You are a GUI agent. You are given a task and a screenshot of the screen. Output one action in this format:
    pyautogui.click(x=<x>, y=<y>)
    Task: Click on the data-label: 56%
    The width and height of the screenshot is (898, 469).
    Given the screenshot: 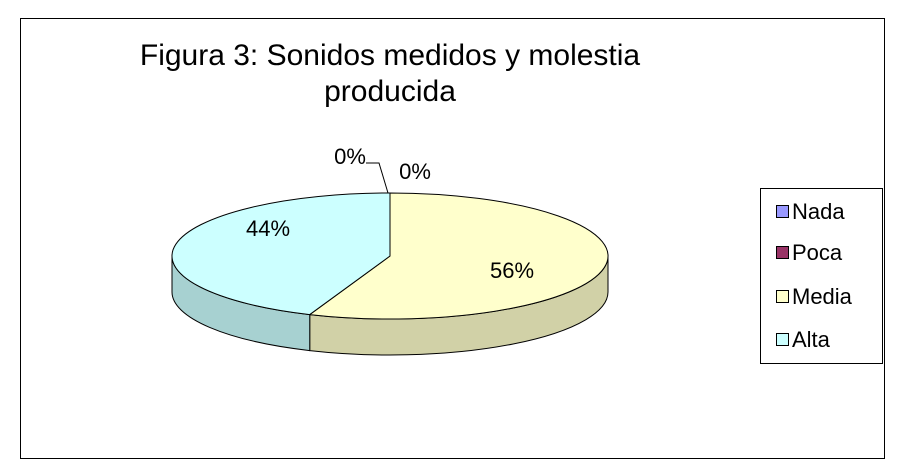 What is the action you would take?
    pyautogui.click(x=512, y=270)
    